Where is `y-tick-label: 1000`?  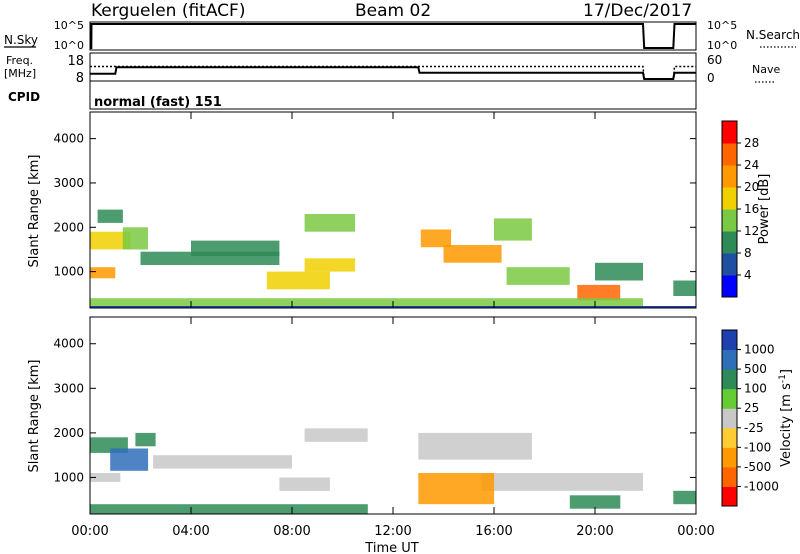 y-tick-label: 1000 is located at coordinates (68, 272).